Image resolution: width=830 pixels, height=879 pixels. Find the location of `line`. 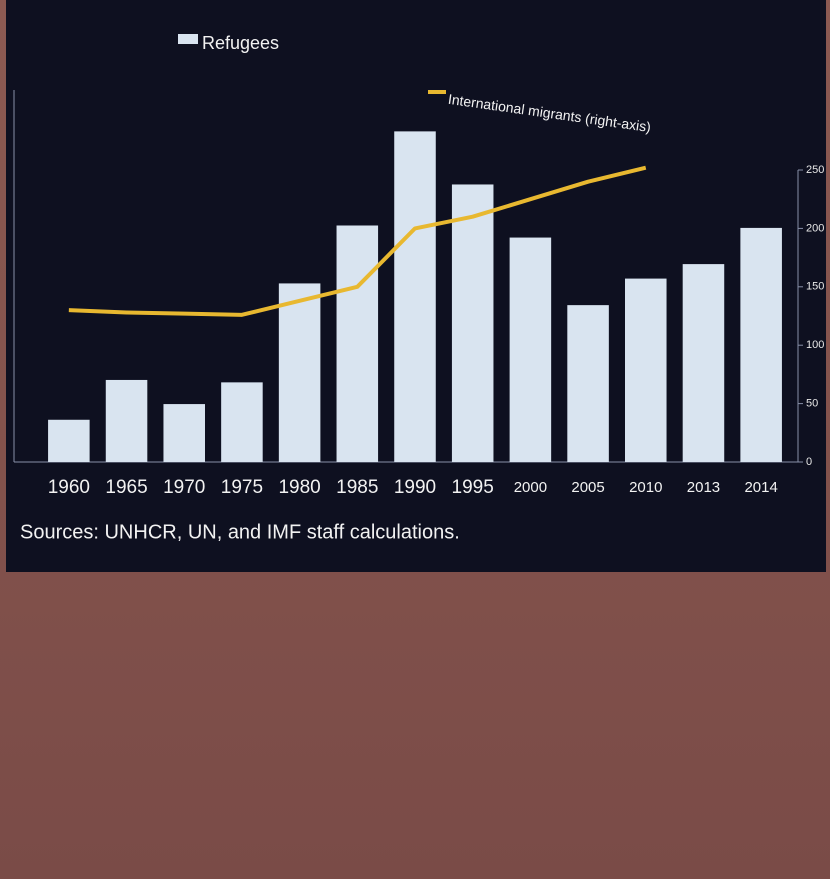

line is located at coordinates (357, 241).